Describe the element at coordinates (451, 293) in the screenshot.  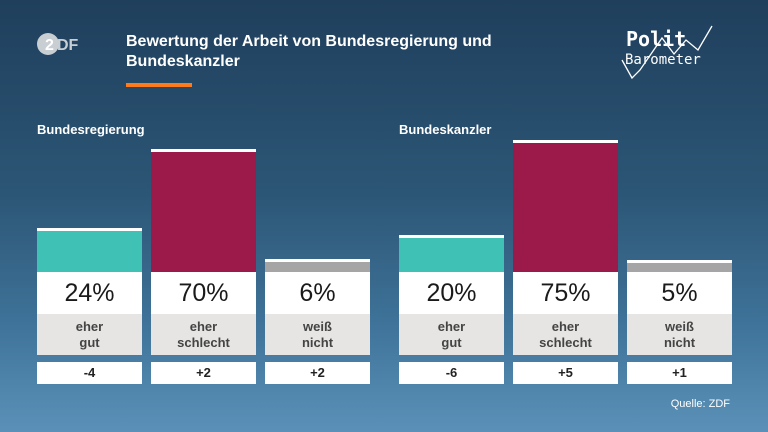
I see `value-label-1-good: 20%` at that location.